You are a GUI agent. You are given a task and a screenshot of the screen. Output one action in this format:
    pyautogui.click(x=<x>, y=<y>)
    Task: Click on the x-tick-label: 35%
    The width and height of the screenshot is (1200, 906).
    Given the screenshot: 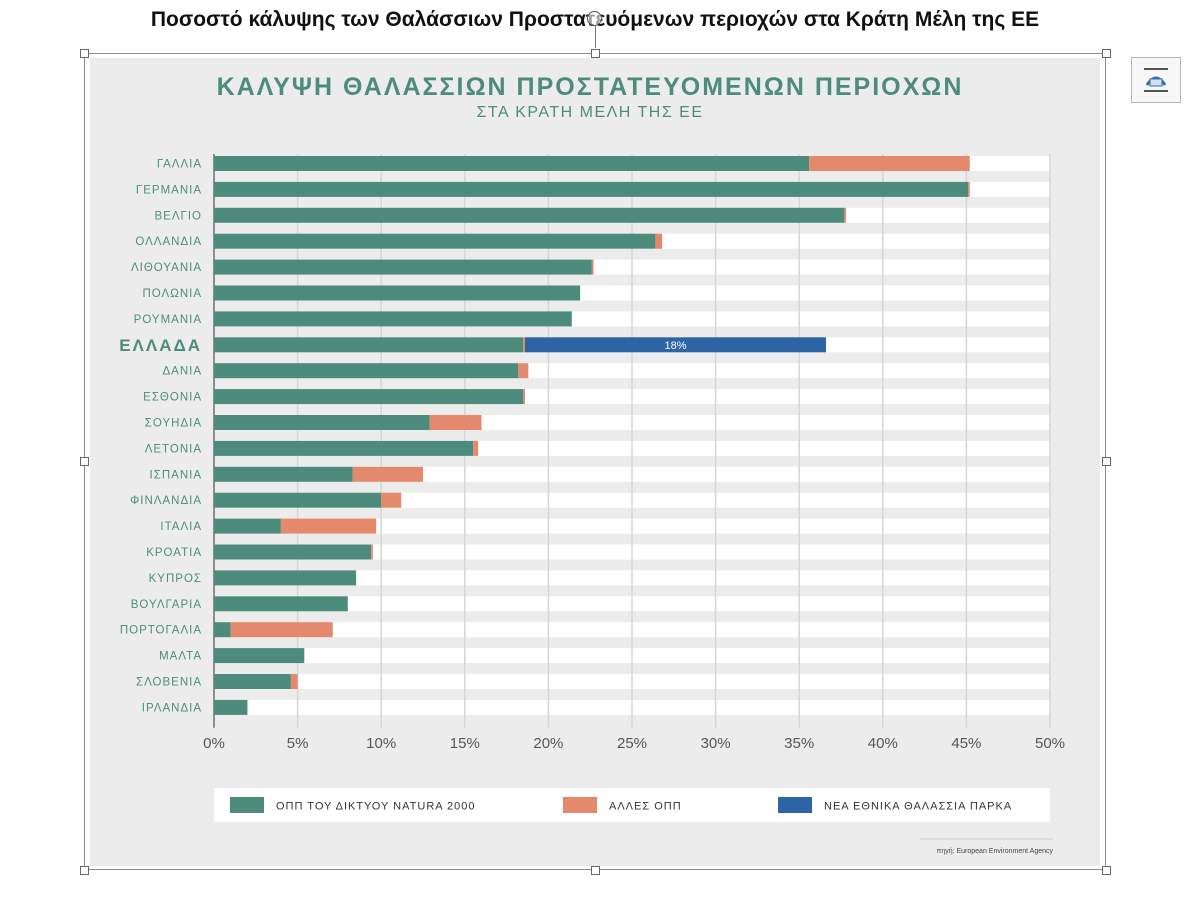 What is the action you would take?
    pyautogui.click(x=799, y=743)
    